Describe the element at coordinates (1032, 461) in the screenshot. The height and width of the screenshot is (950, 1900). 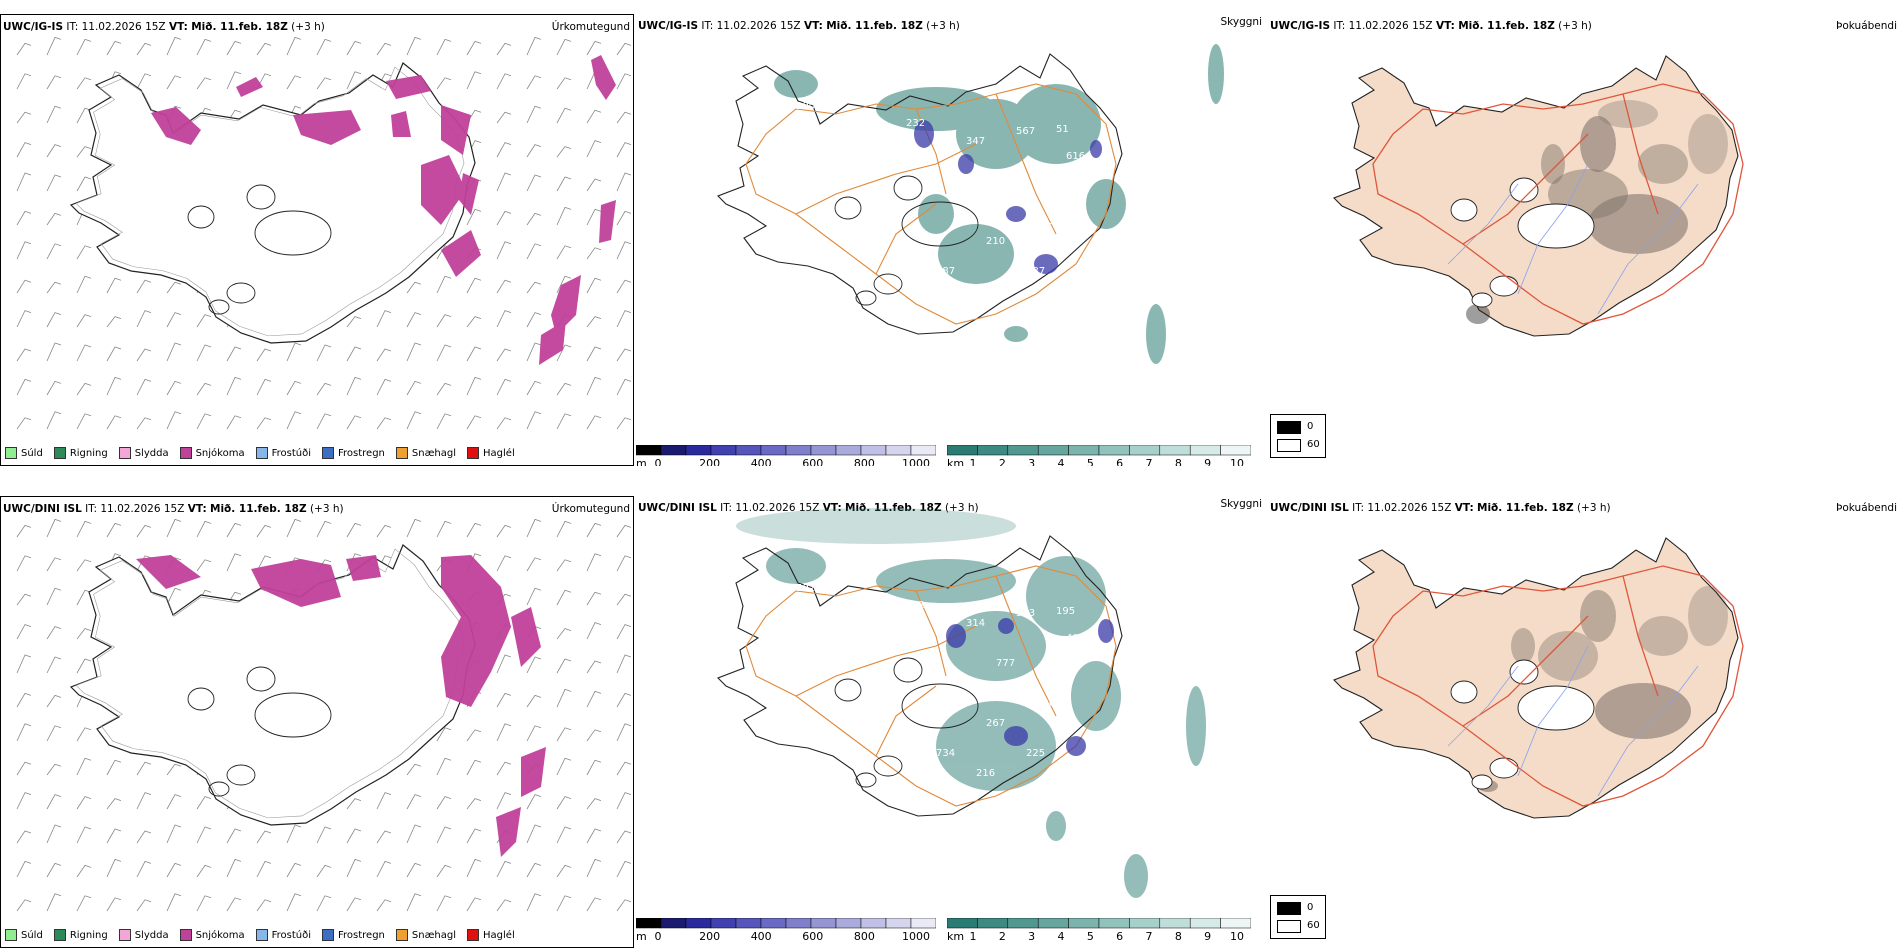
I see `colorbar-tick: 3` at that location.